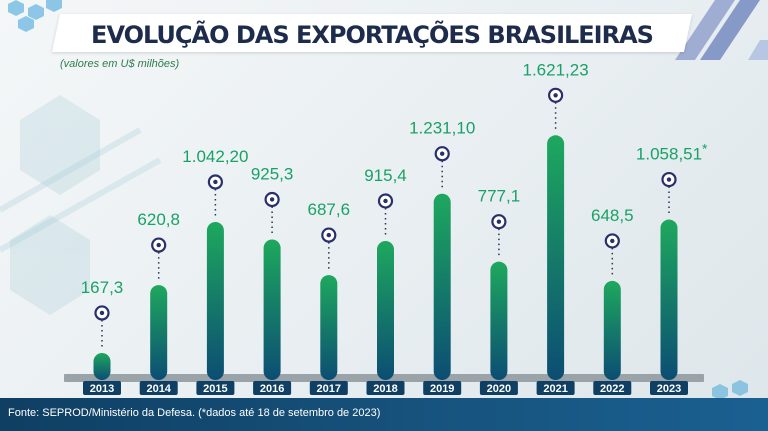  I want to click on marker-dot-2013, so click(102, 313).